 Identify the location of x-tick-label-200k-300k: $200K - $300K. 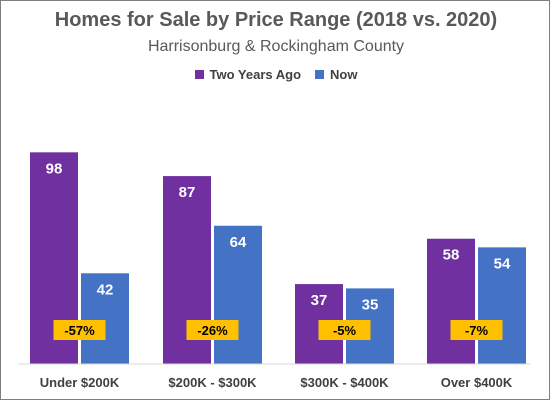
(212, 382).